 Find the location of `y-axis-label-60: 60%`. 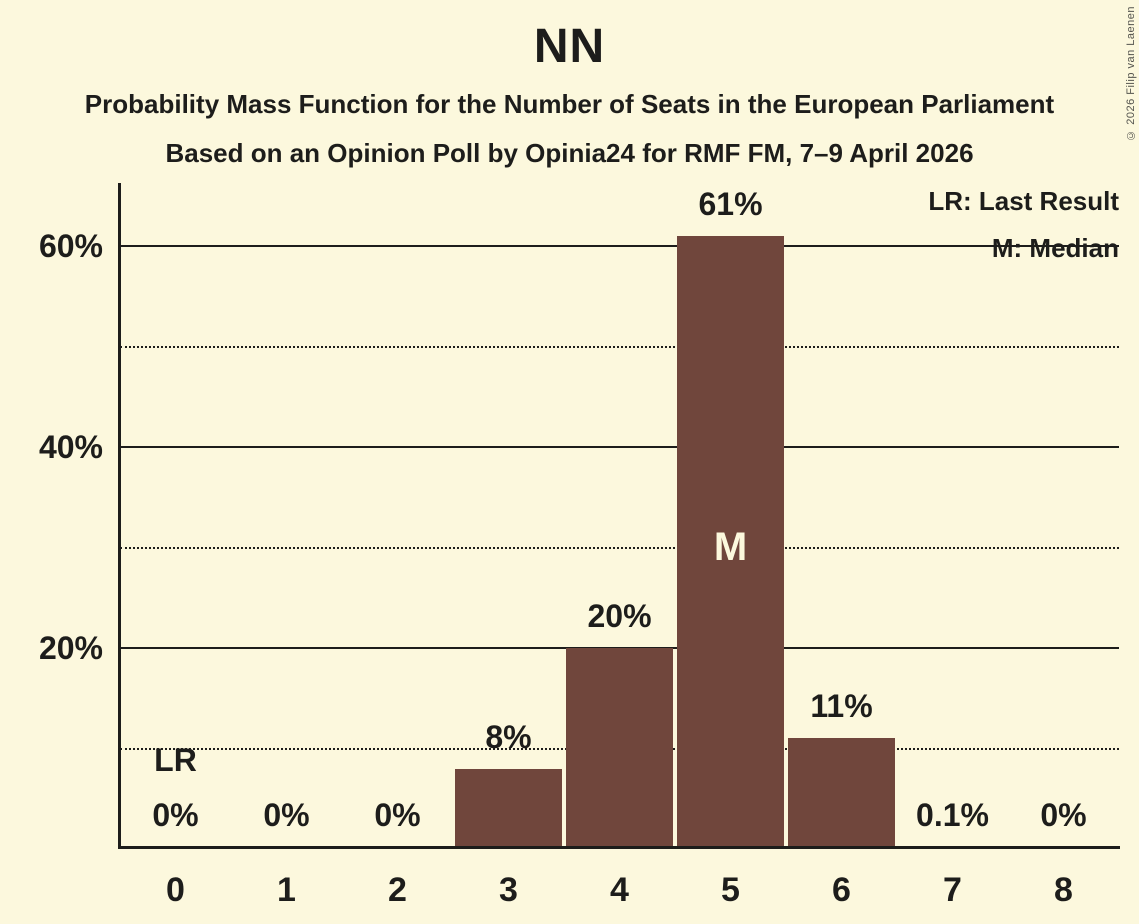

y-axis-label-60: 60% is located at coordinates (70, 246).